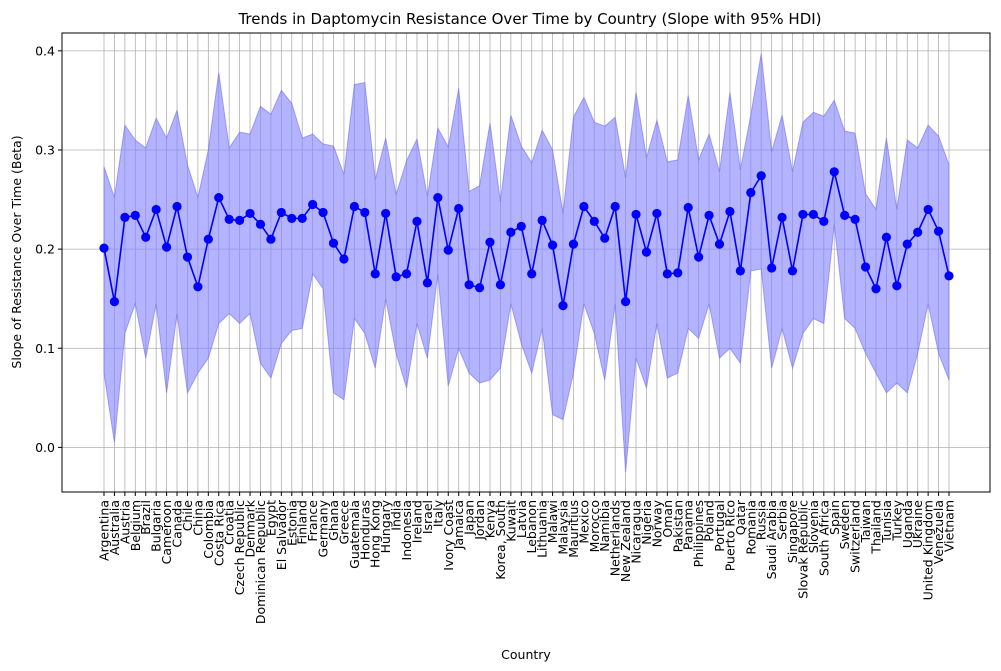 The height and width of the screenshot is (671, 1001). What do you see at coordinates (646, 522) in the screenshot?
I see `x-tick-label: Nigeria` at bounding box center [646, 522].